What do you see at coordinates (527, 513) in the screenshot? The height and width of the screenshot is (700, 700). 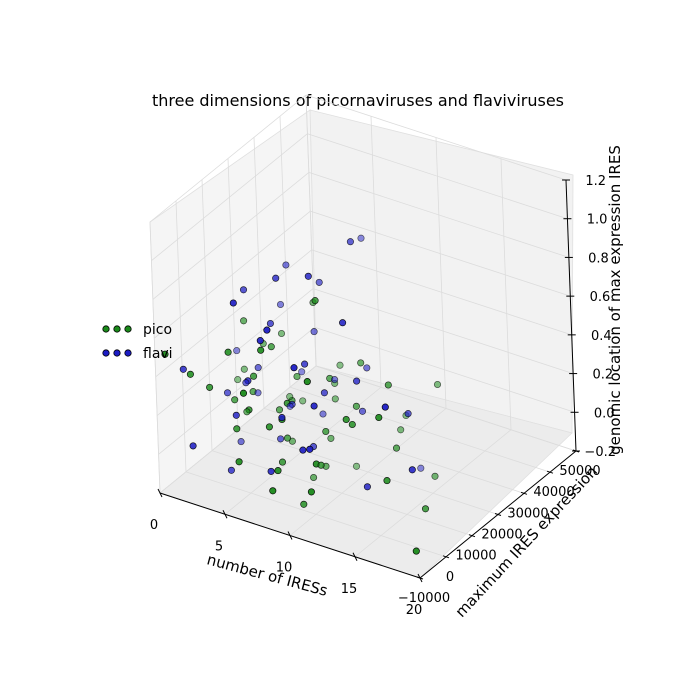 I see `y-tick-label: 30000` at bounding box center [527, 513].